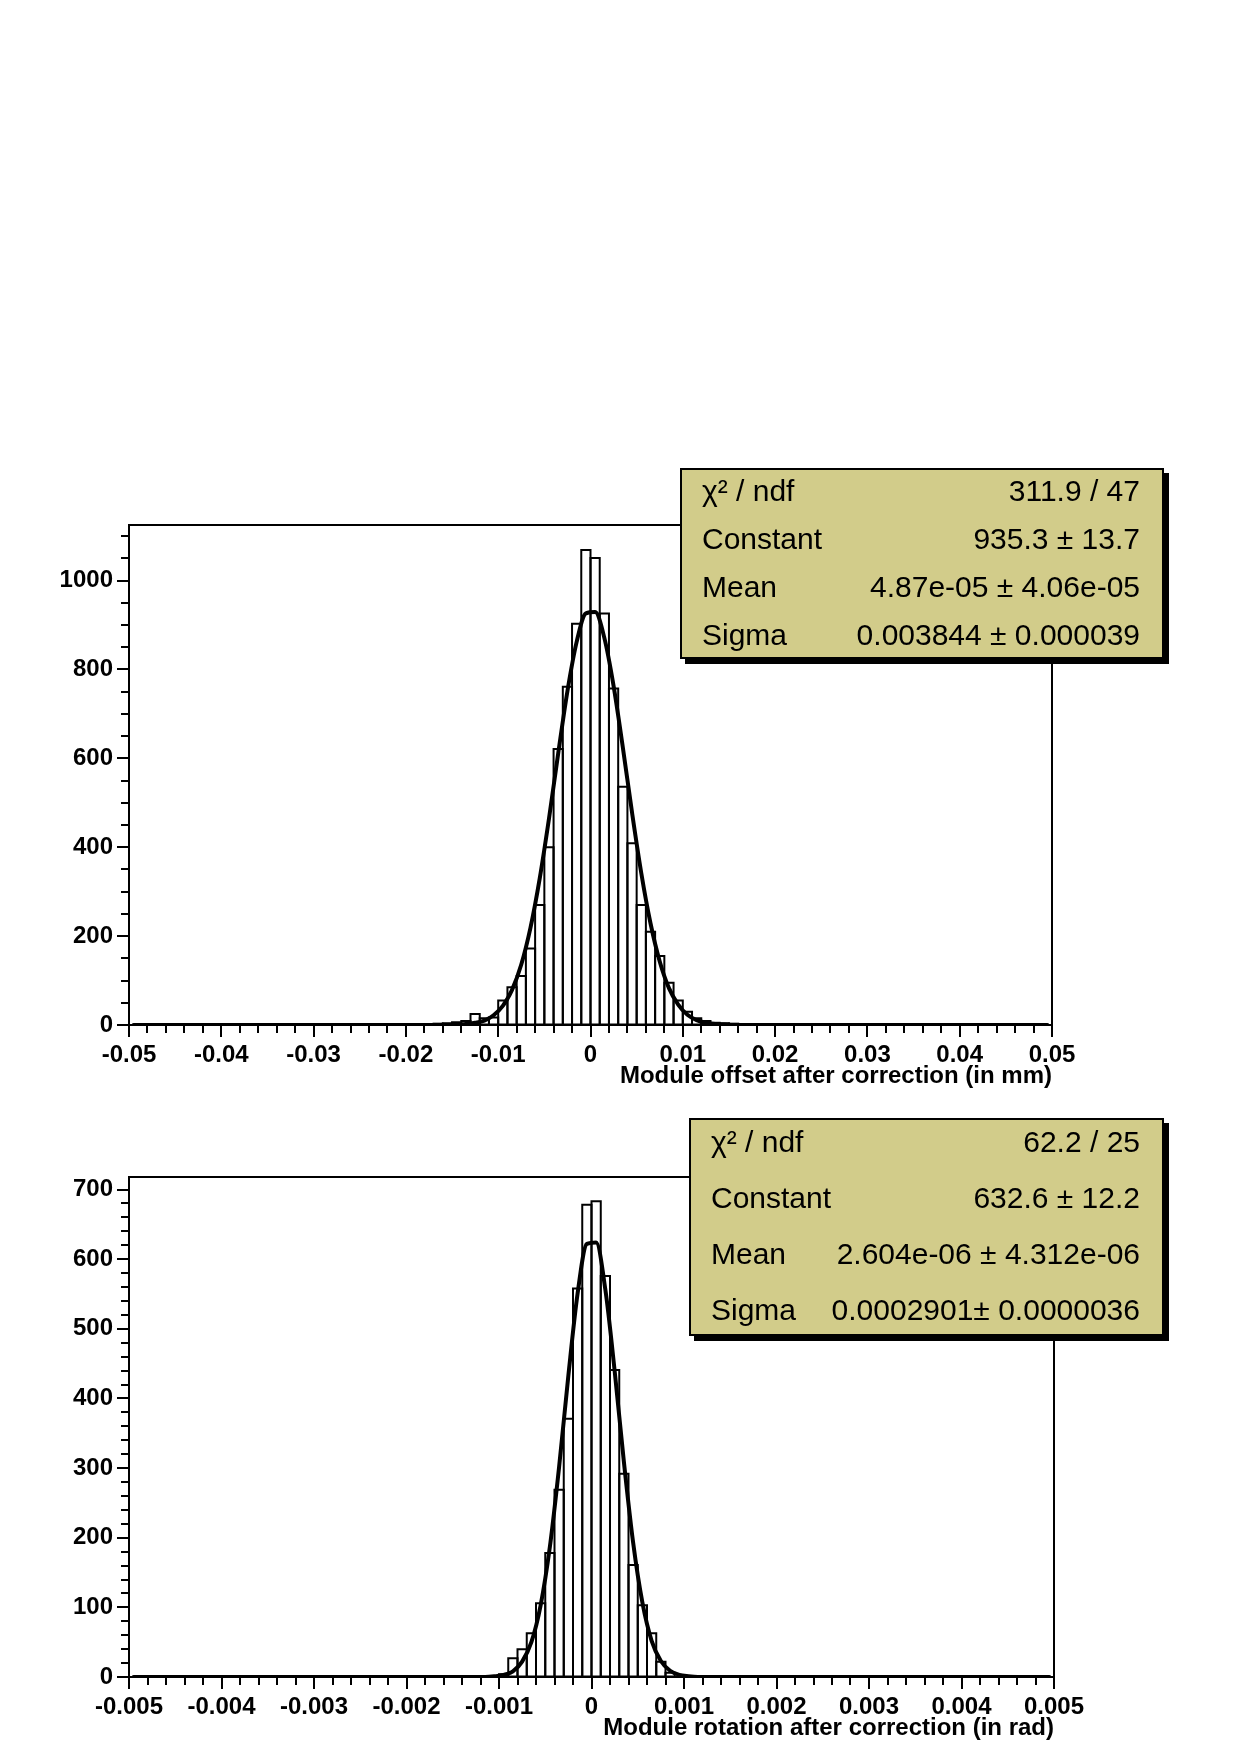 The height and width of the screenshot is (1754, 1240). I want to click on text: 62.2 / 25, so click(1081, 1141).